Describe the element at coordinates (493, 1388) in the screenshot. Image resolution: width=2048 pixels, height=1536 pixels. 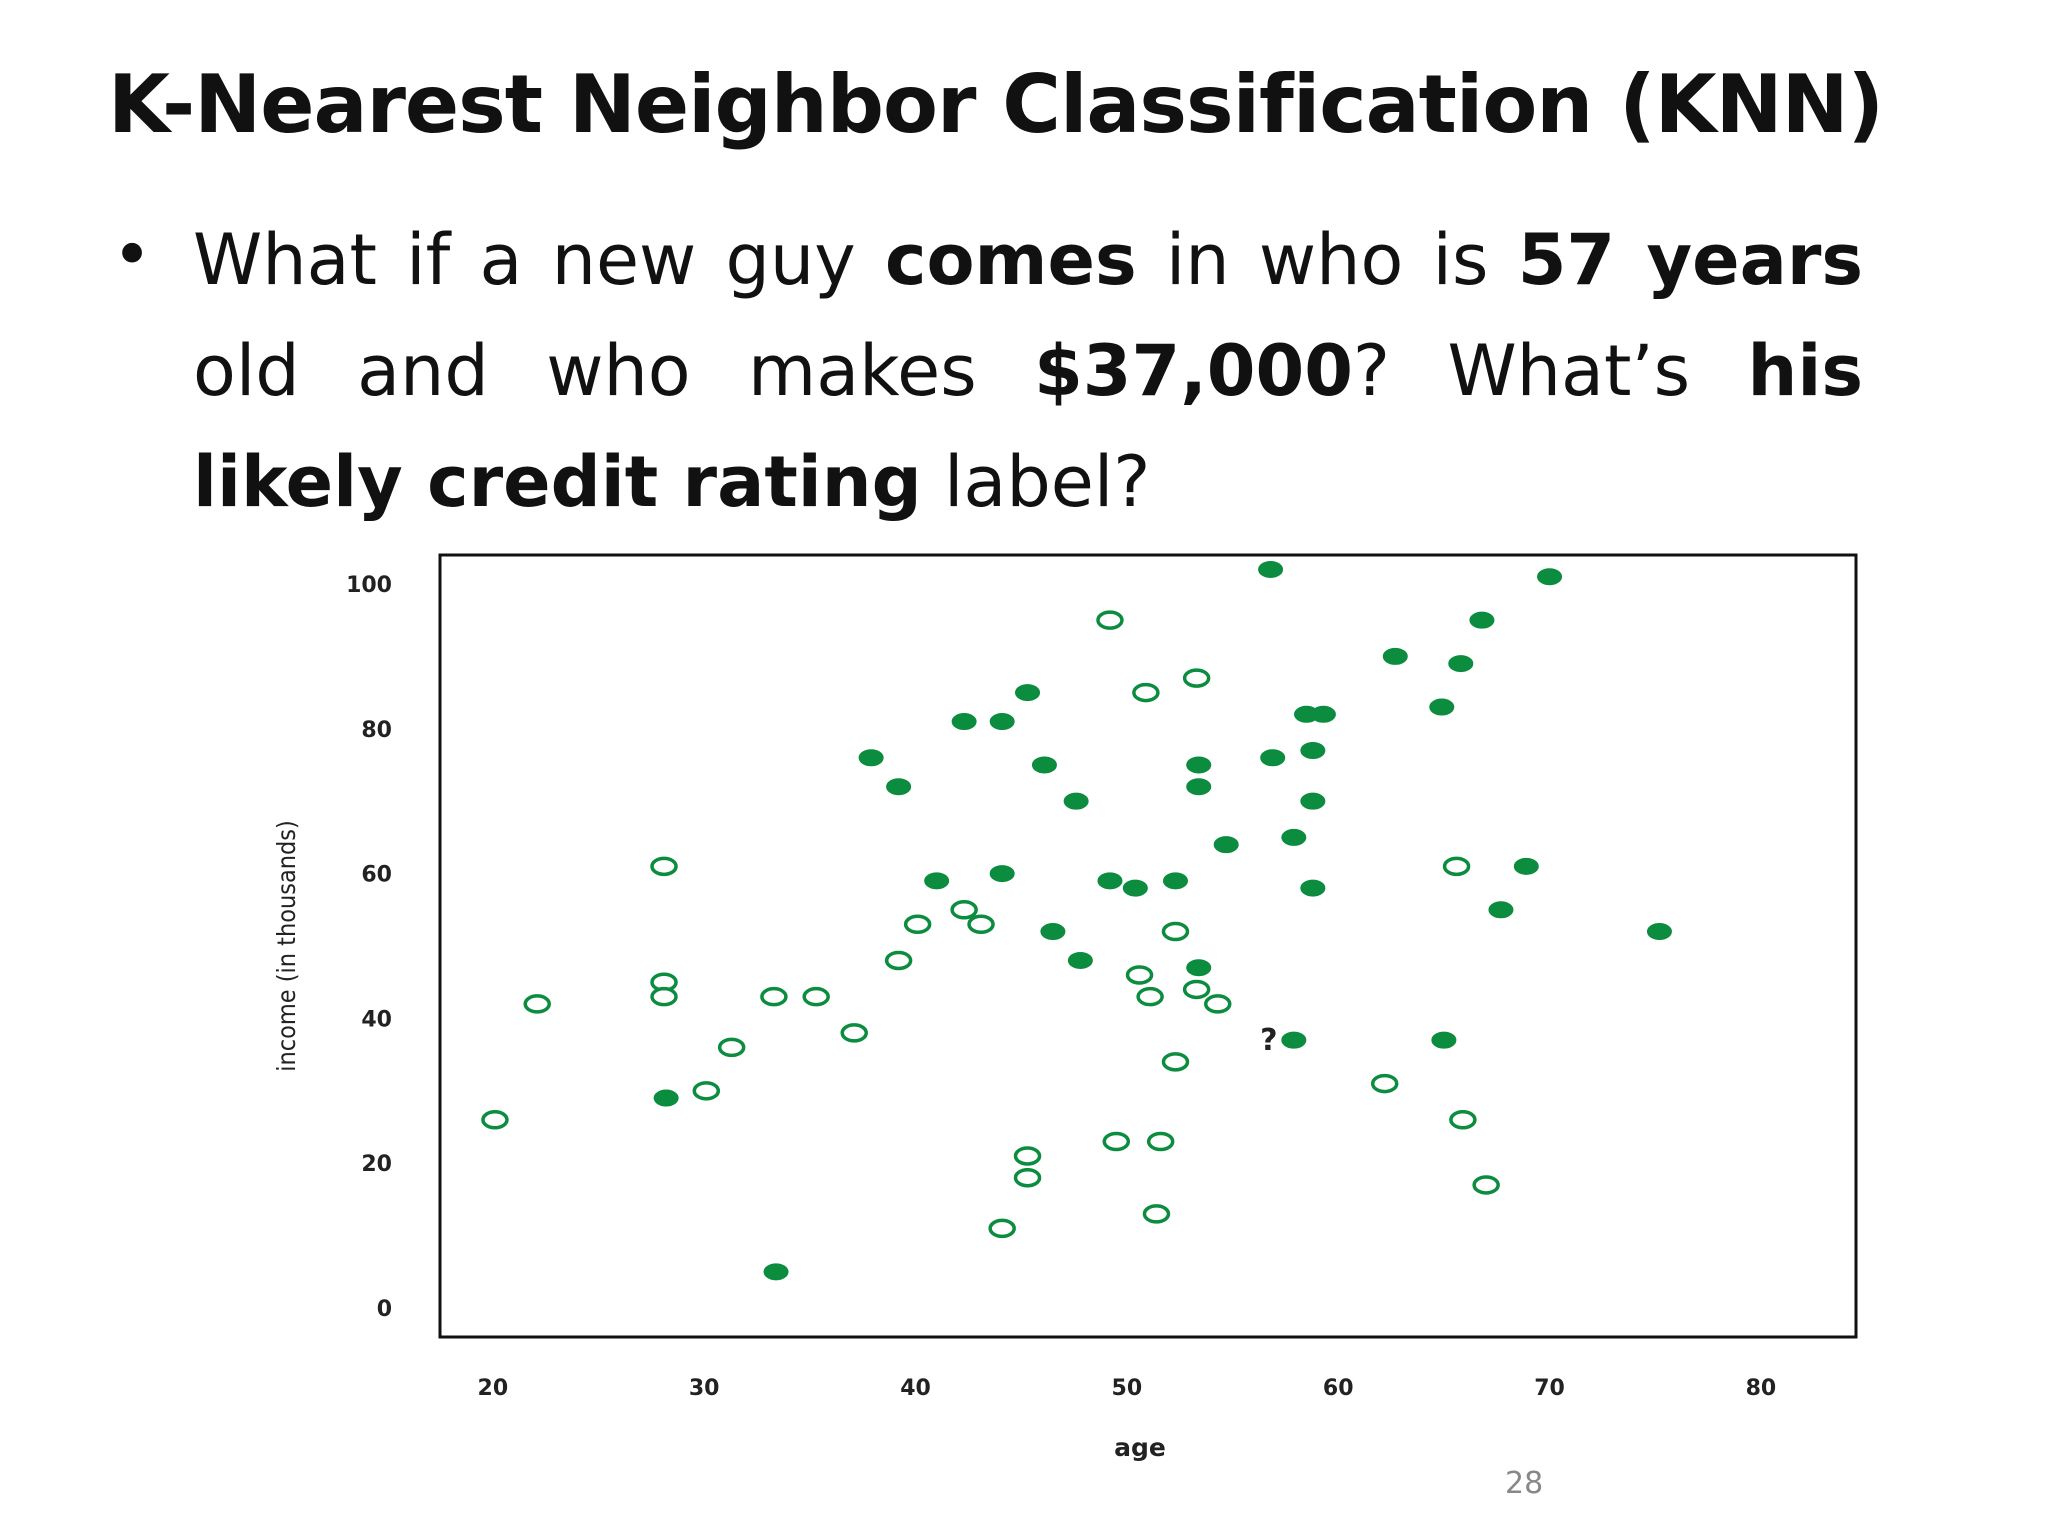
I see `x-tick-label: 20` at that location.